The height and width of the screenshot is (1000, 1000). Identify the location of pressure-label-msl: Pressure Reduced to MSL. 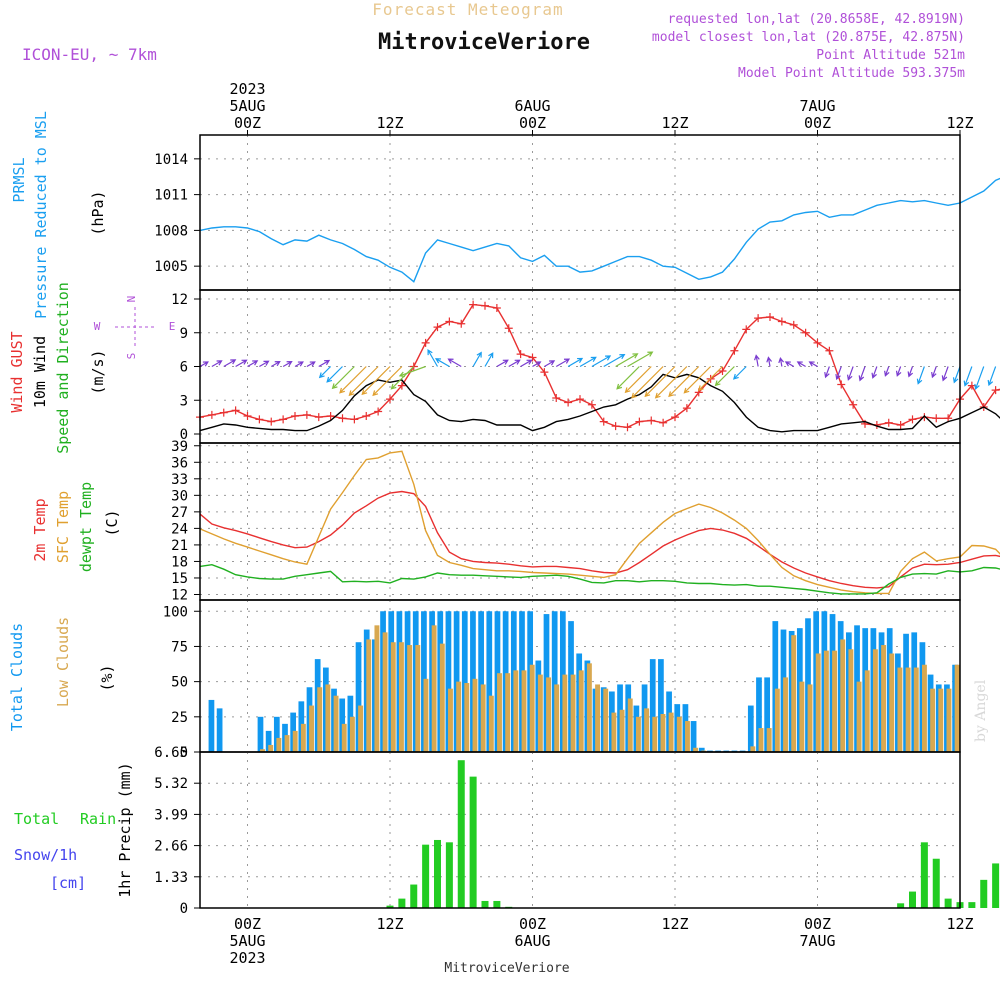
(41, 215).